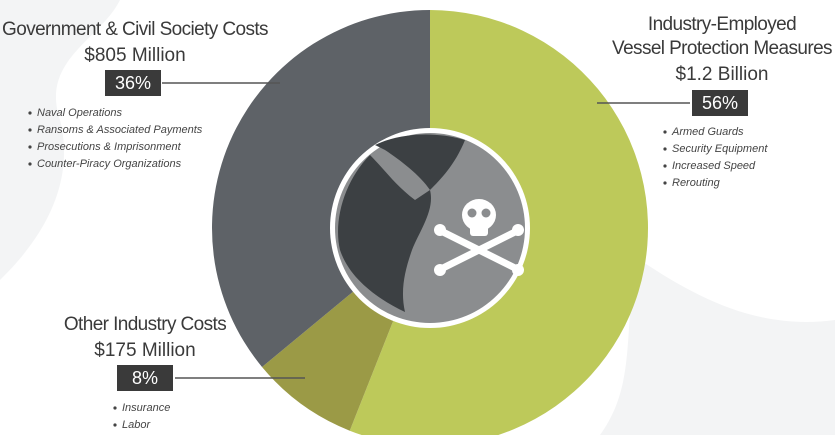 Image resolution: width=835 pixels, height=435 pixels. I want to click on skull-crossbones, so click(479, 237).